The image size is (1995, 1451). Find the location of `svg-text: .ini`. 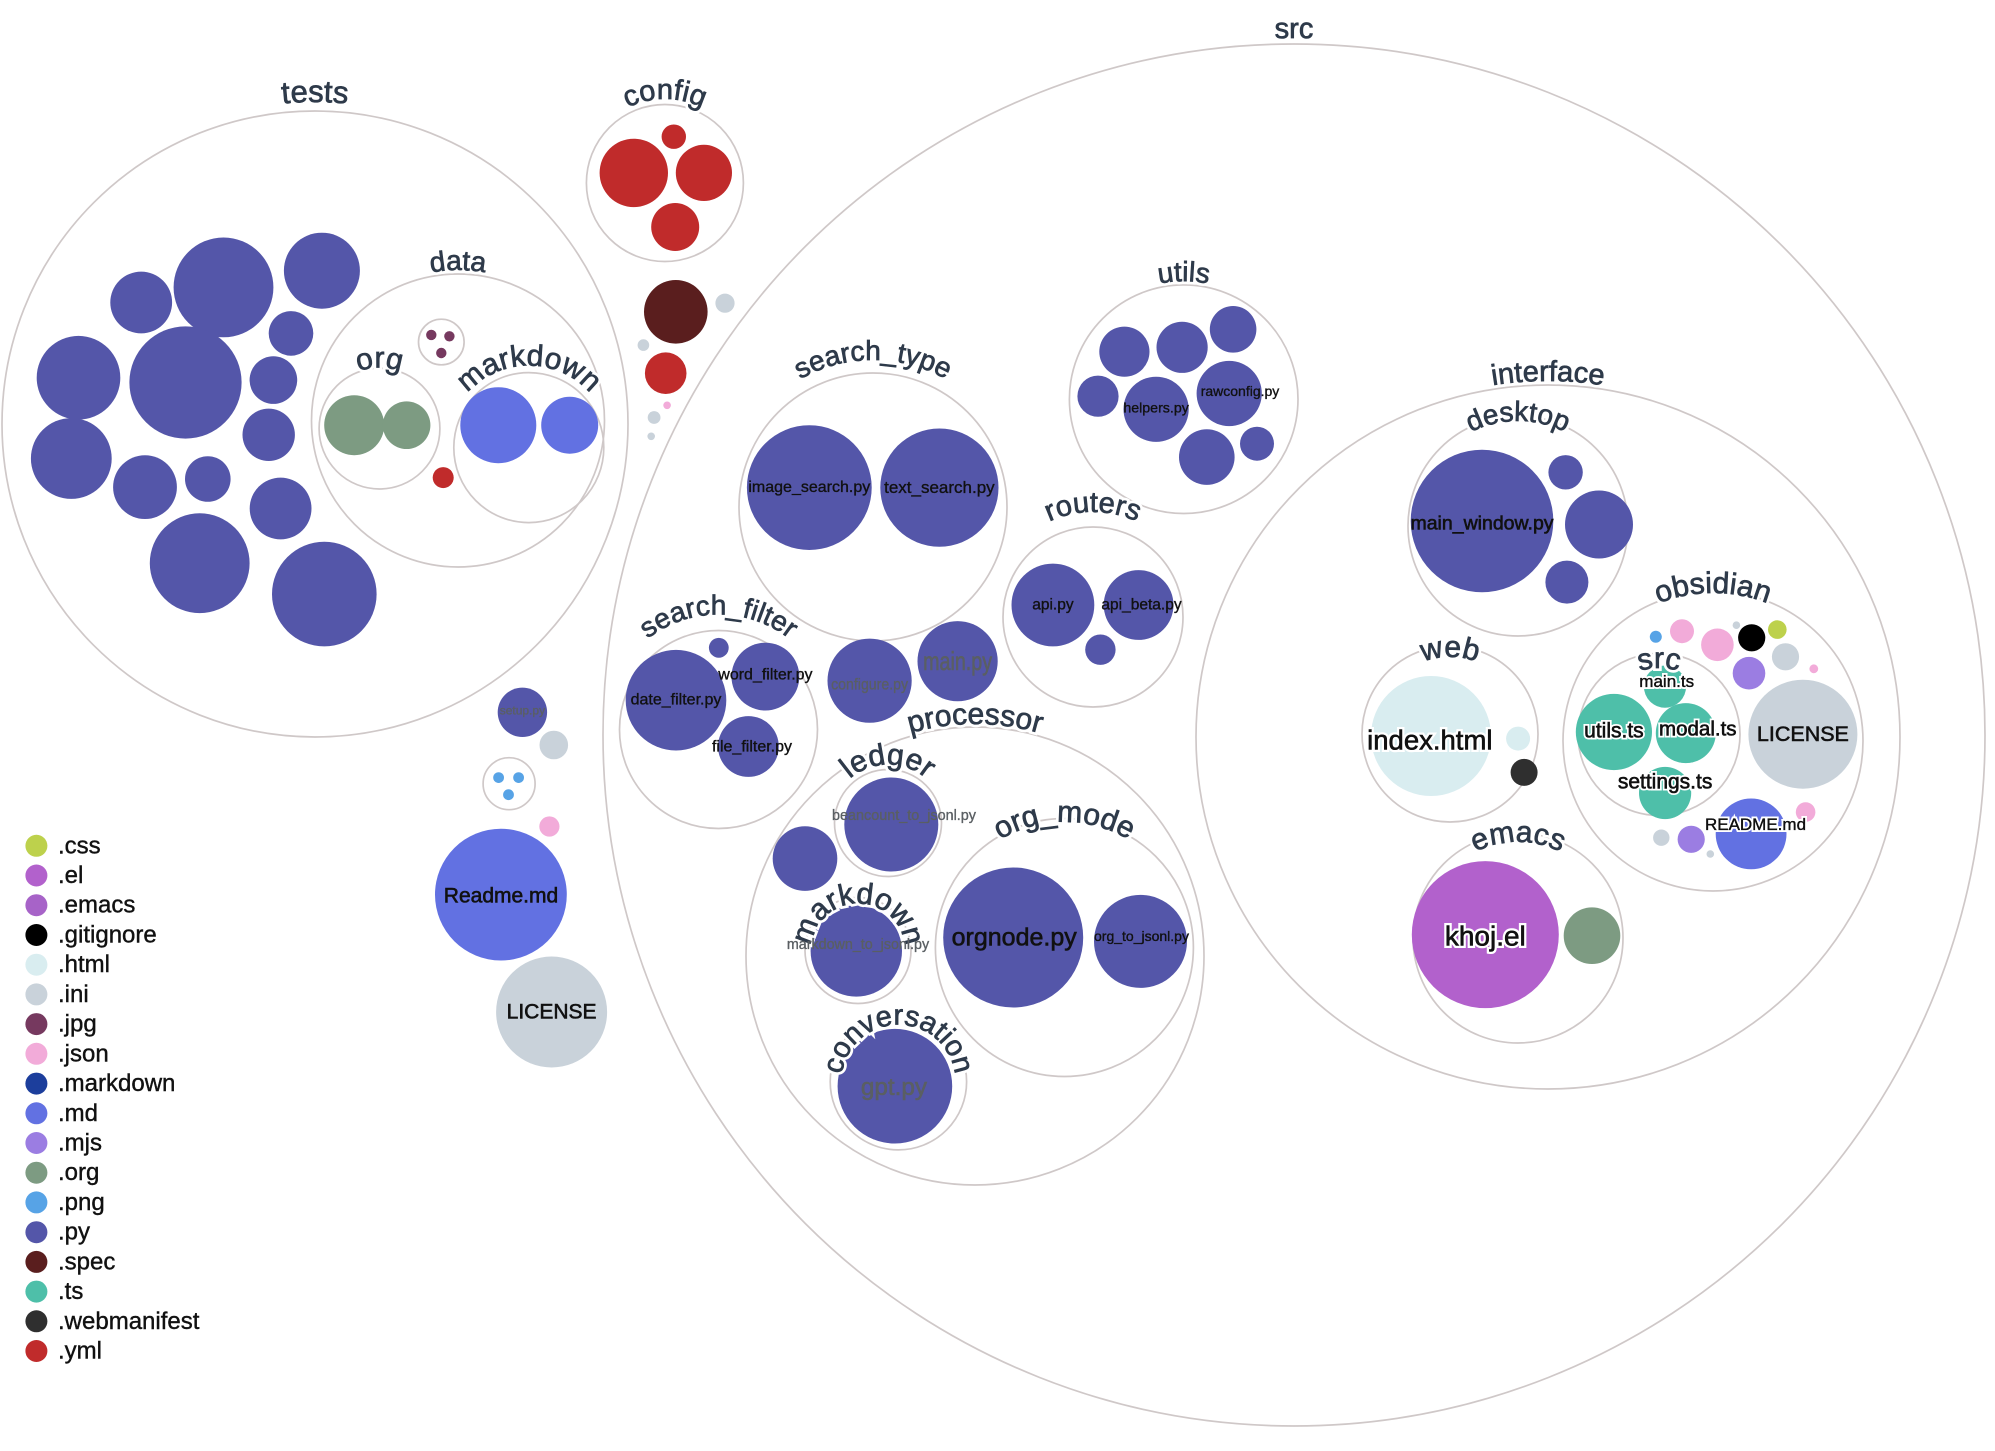

svg-text: .ini is located at coordinates (73, 994).